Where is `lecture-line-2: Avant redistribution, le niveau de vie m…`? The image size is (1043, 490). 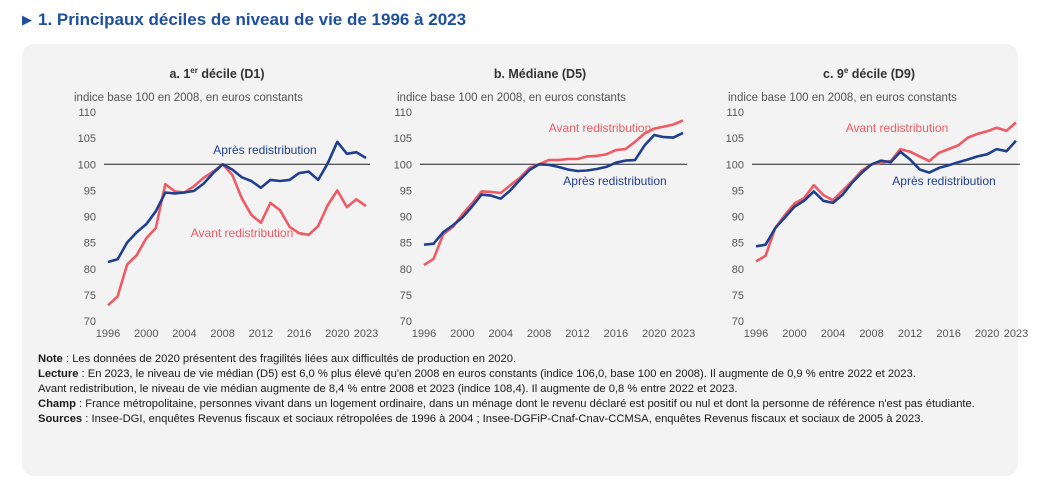 lecture-line-2: Avant redistribution, le niveau de vie m… is located at coordinates (388, 389).